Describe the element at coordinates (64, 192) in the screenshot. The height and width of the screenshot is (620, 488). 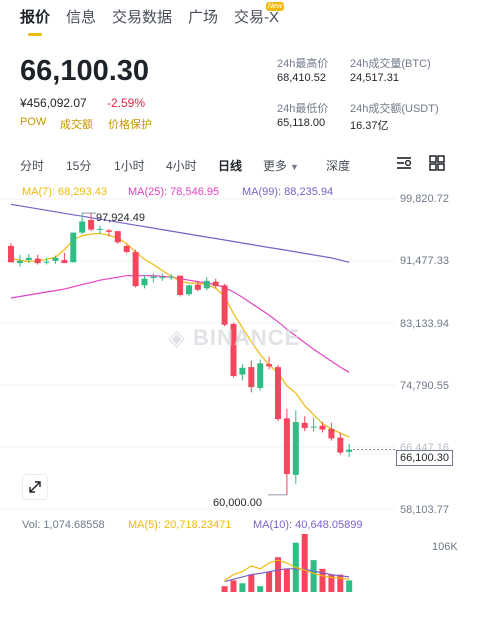
I see `ma7-legend: MA(7): 68,293.43` at that location.